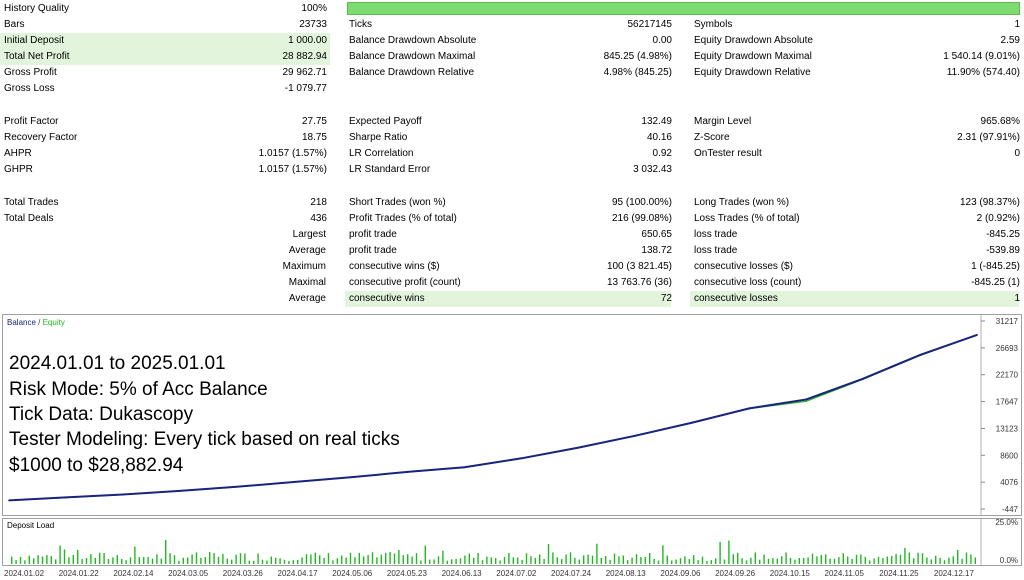 The image size is (1024, 580). Describe the element at coordinates (30, 72) in the screenshot. I see `metric-label: Gross Profit` at that location.